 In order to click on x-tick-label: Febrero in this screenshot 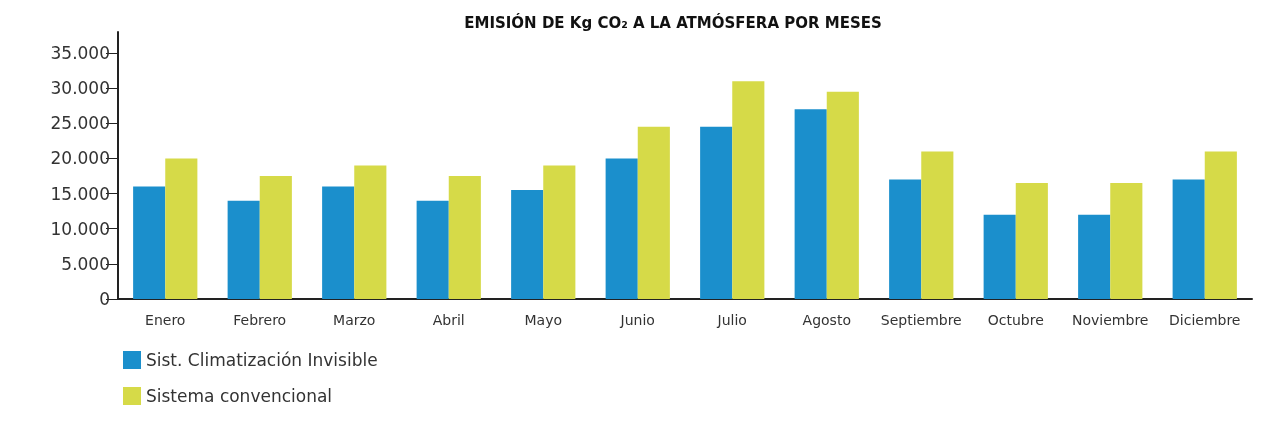, I will do `click(260, 320)`.